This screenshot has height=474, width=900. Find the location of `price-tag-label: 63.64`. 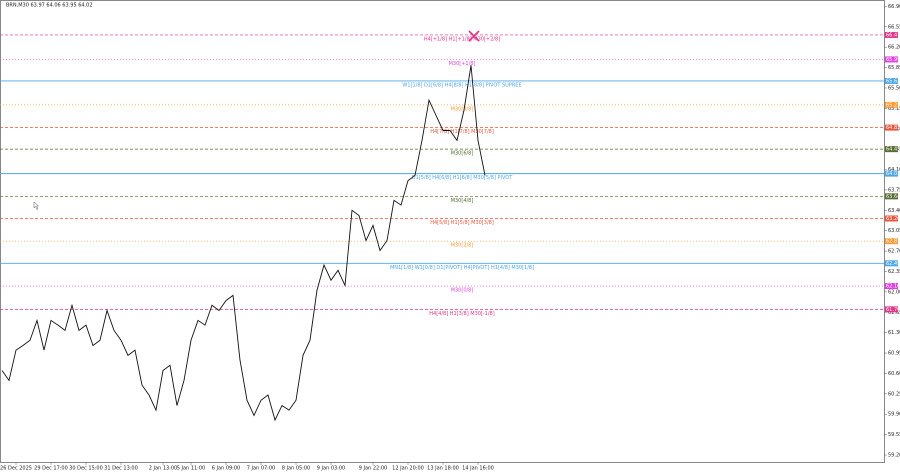

price-tag-label: 63.64 is located at coordinates (893, 197).